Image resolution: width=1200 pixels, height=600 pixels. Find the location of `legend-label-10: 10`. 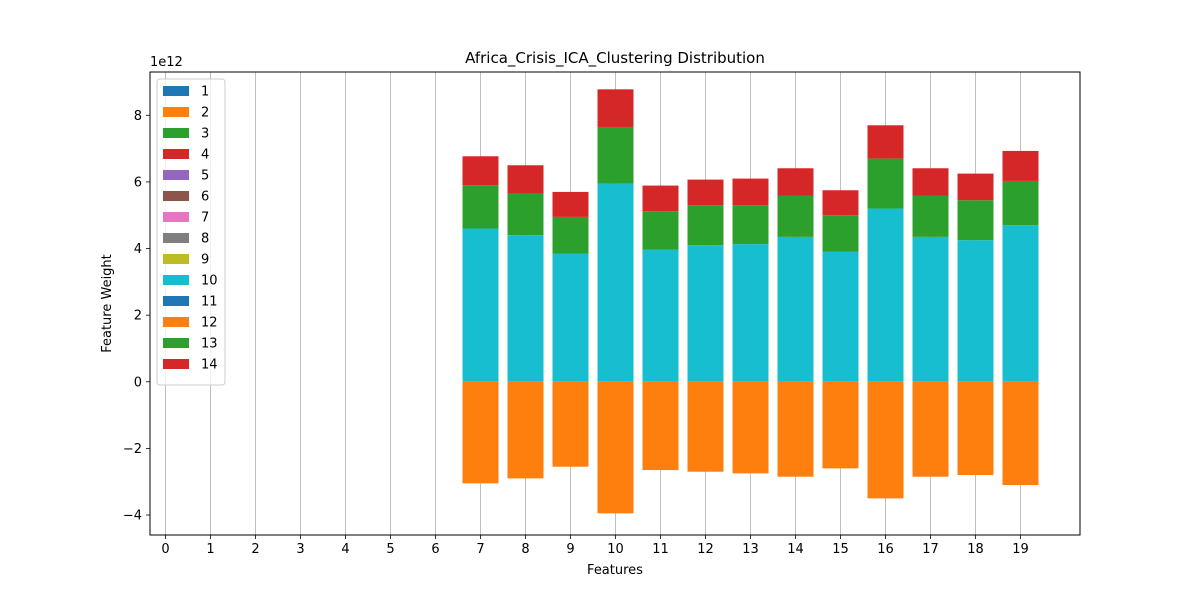

legend-label-10: 10 is located at coordinates (209, 281).